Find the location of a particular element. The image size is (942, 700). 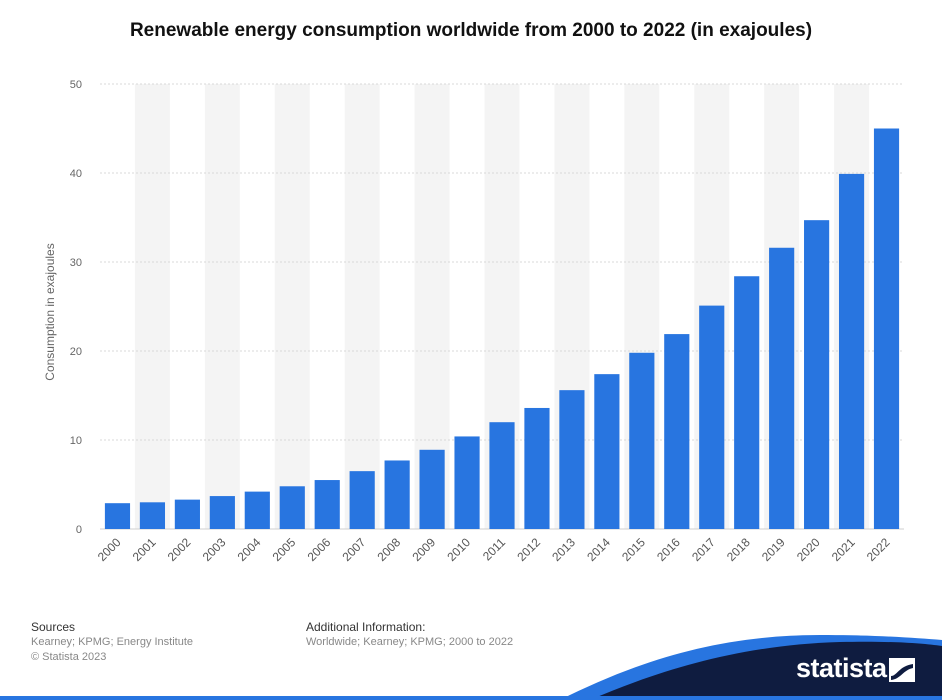

x-tick-label: 2022 is located at coordinates (878, 549).